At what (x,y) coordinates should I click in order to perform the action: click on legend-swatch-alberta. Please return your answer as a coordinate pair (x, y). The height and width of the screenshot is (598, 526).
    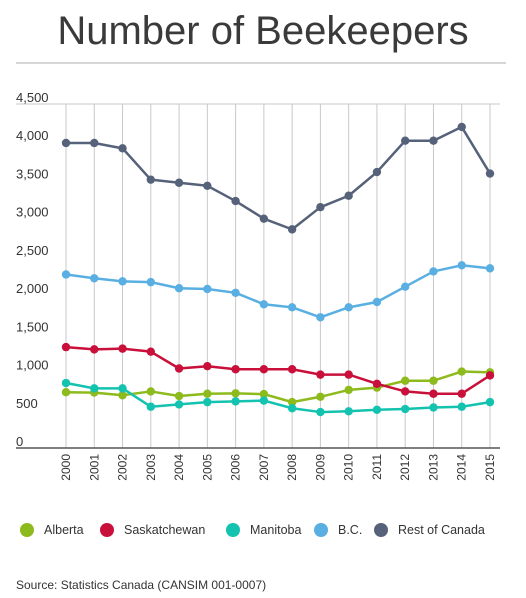
    Looking at the image, I should click on (27, 530).